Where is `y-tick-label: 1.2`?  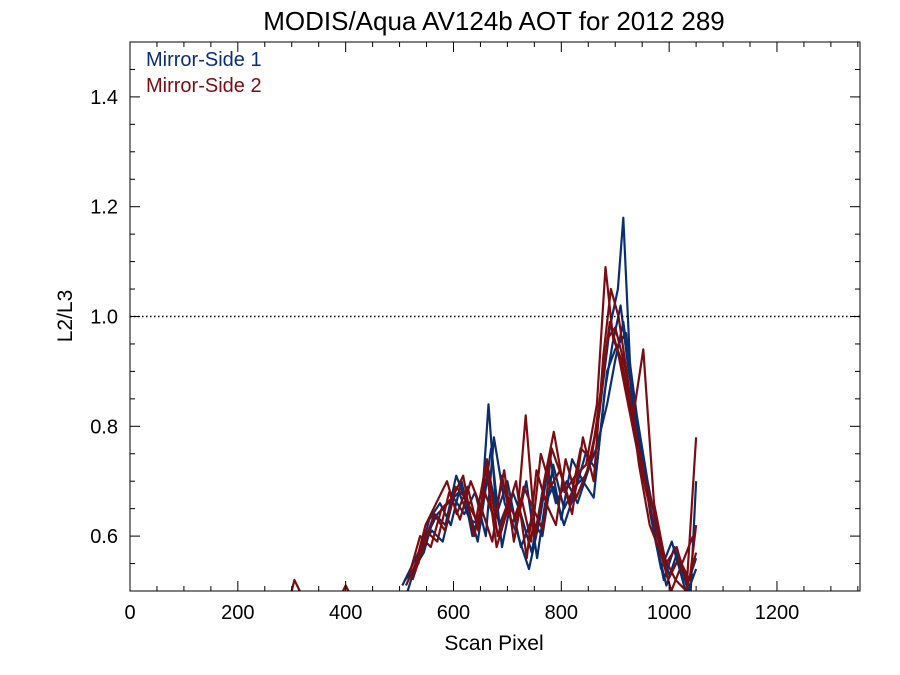
y-tick-label: 1.2 is located at coordinates (104, 208).